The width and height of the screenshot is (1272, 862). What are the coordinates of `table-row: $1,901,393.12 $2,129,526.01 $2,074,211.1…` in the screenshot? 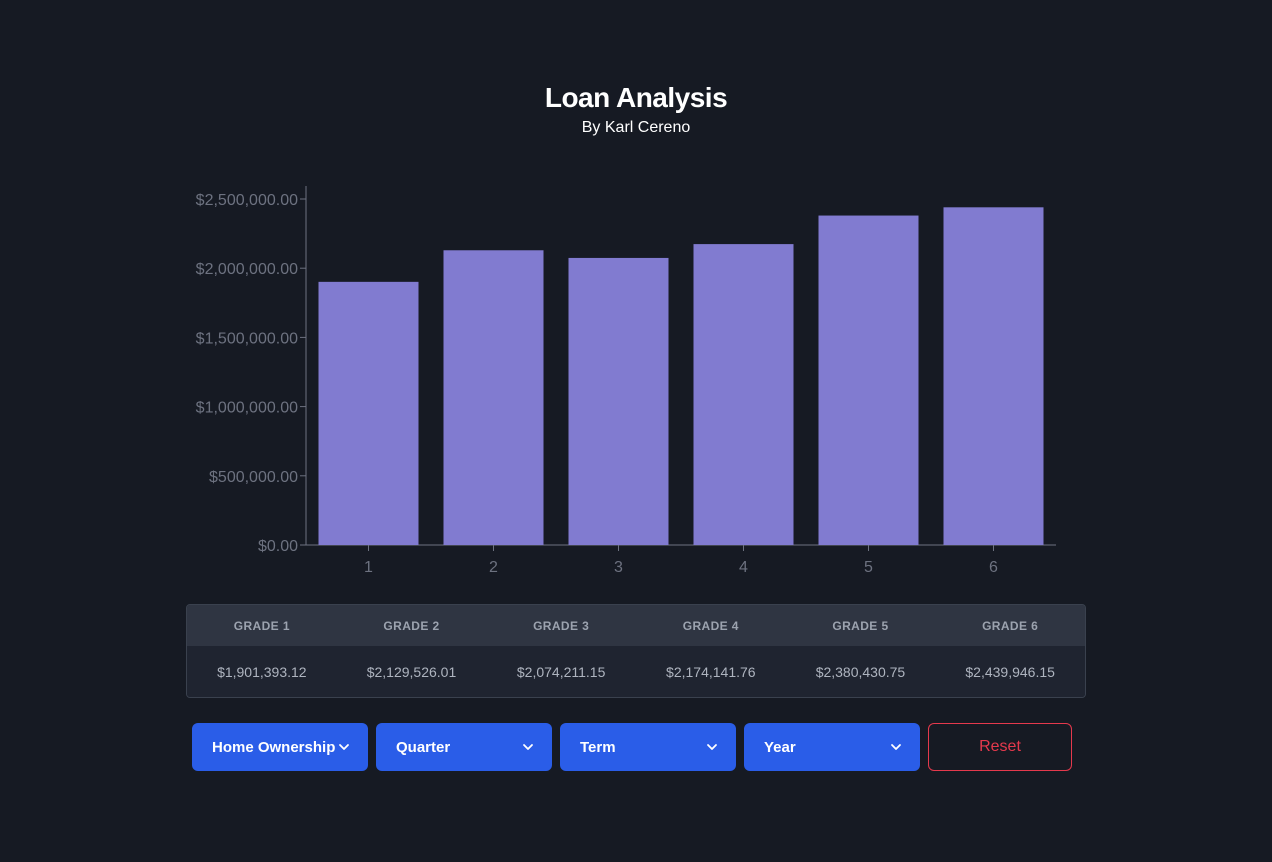 It's located at (636, 671).